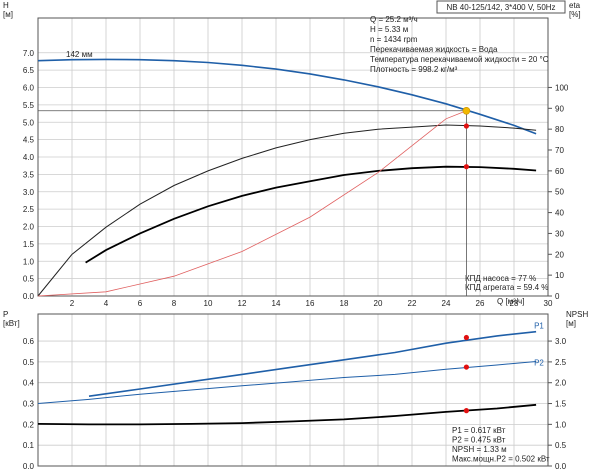 This screenshot has height=474, width=600. I want to click on top-x-label: Q [м³/ч], so click(510, 301).